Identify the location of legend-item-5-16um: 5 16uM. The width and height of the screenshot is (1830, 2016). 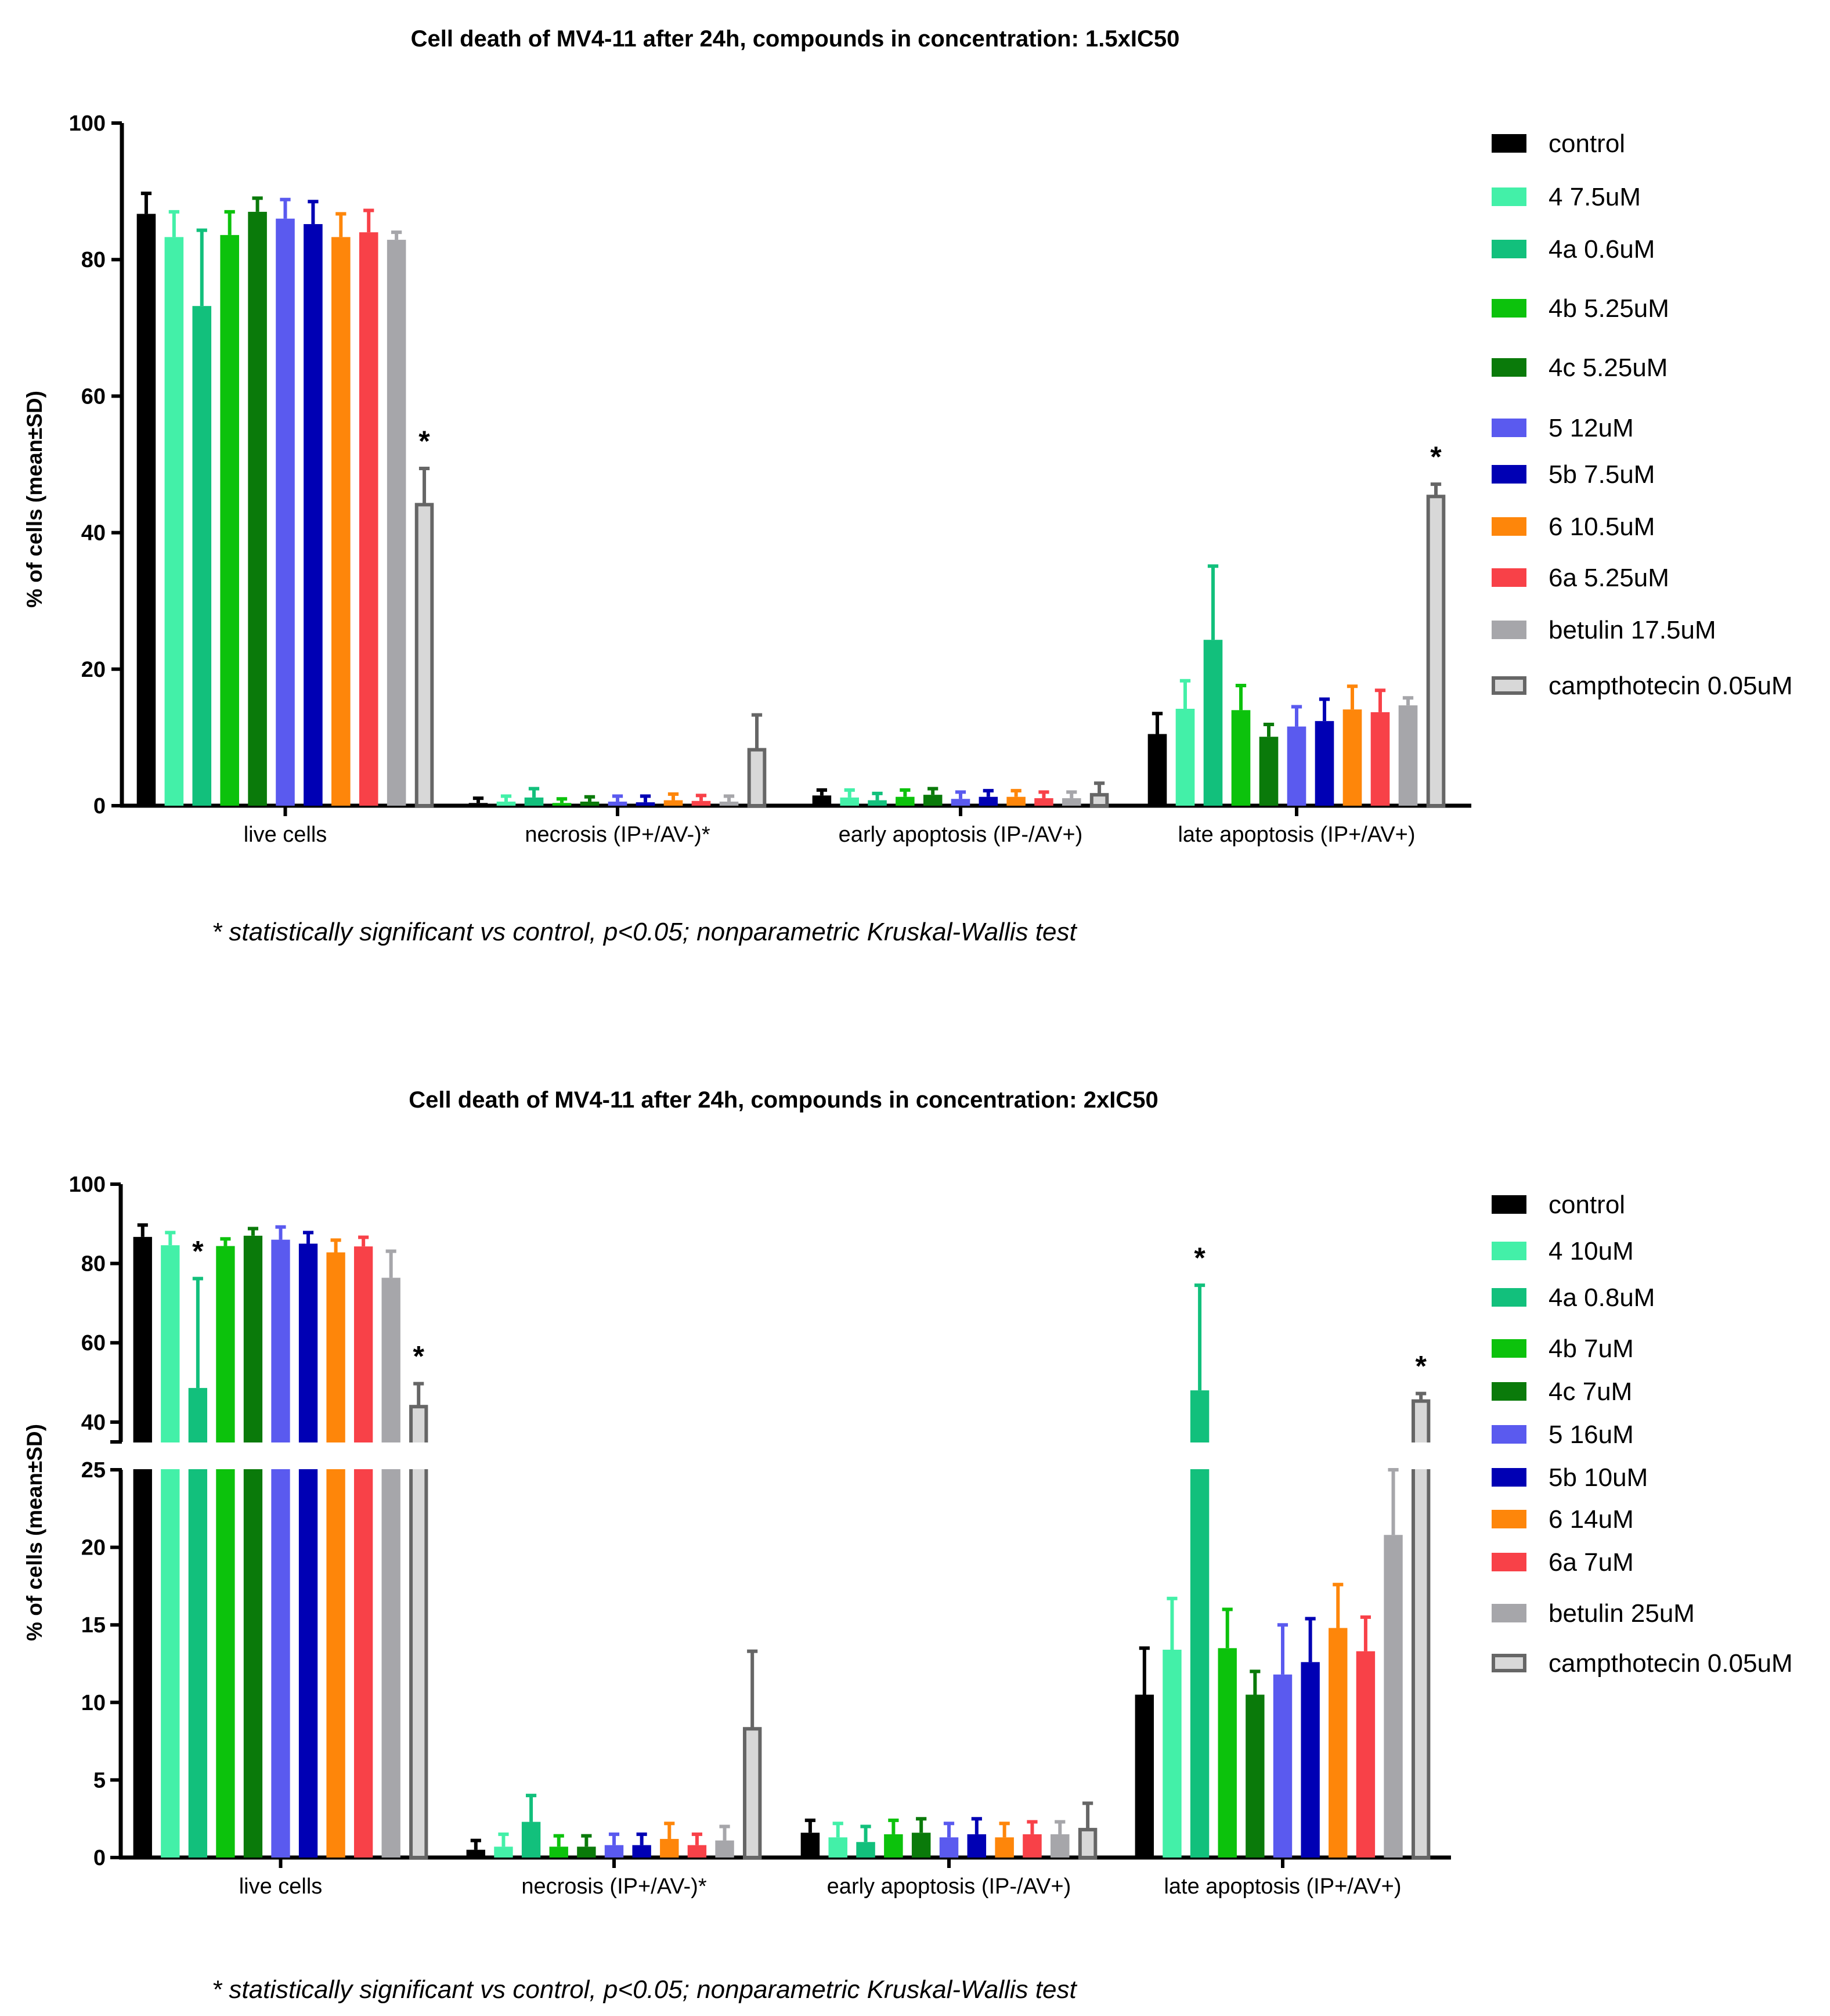
(1563, 1434).